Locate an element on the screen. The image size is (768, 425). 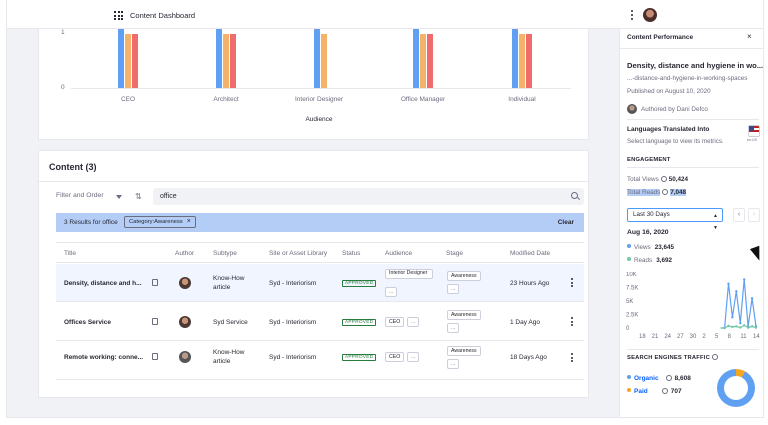
organic-traffic-row: Organic 8,608 is located at coordinates (659, 378).